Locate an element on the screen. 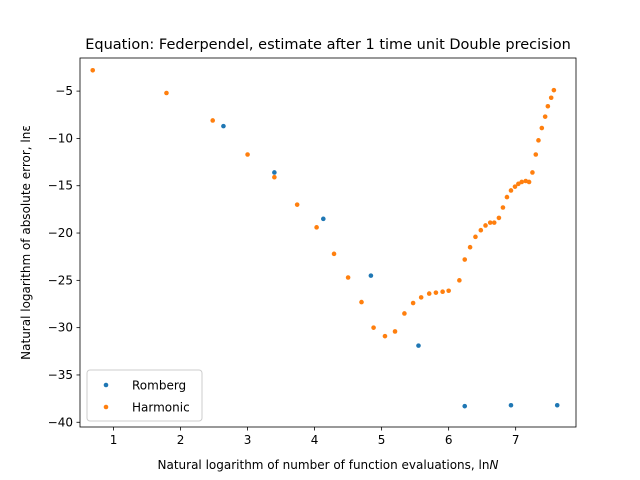 The height and width of the screenshot is (480, 640). x-axis: 1 2 3 4 5 6 7 is located at coordinates (315, 437).